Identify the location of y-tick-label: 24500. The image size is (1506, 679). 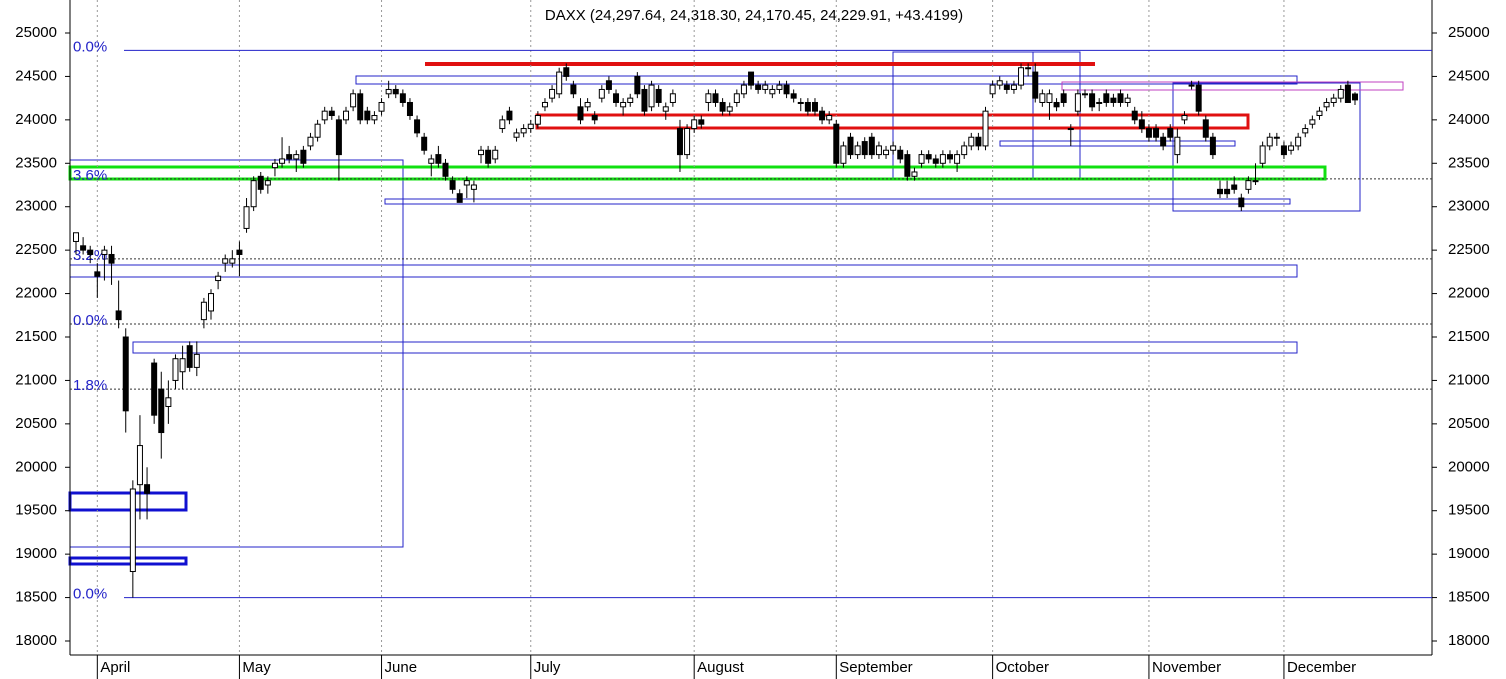
(36, 75).